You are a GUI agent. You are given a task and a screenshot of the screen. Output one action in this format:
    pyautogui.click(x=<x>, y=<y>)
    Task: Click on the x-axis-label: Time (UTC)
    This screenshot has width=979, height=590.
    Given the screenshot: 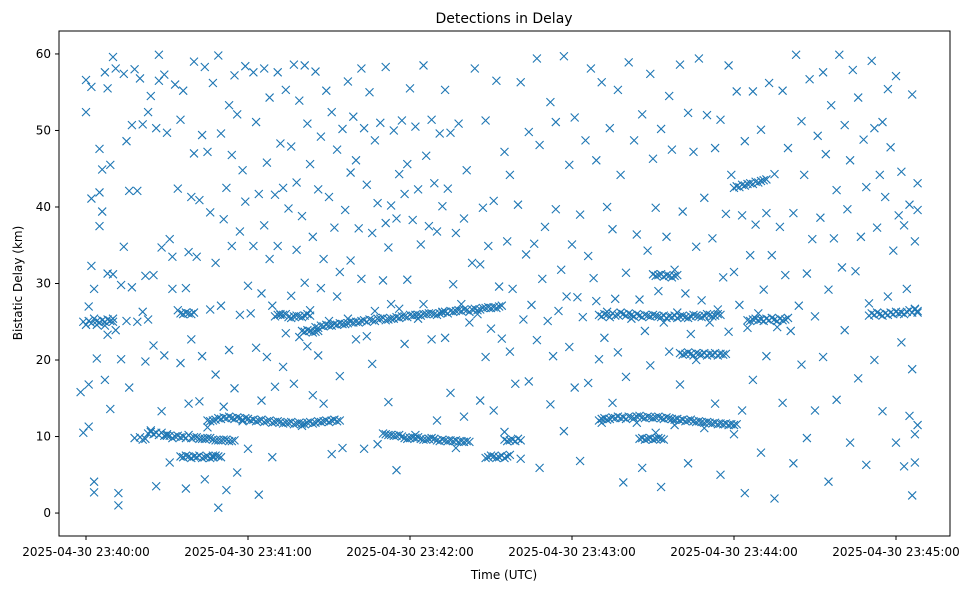 What is the action you would take?
    pyautogui.click(x=503, y=575)
    